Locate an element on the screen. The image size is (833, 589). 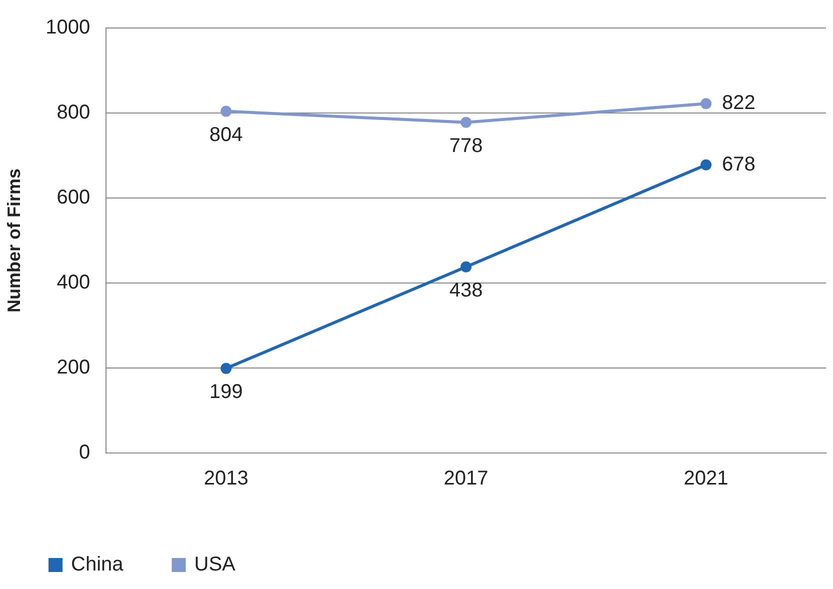
legend-label: USA is located at coordinates (215, 565).